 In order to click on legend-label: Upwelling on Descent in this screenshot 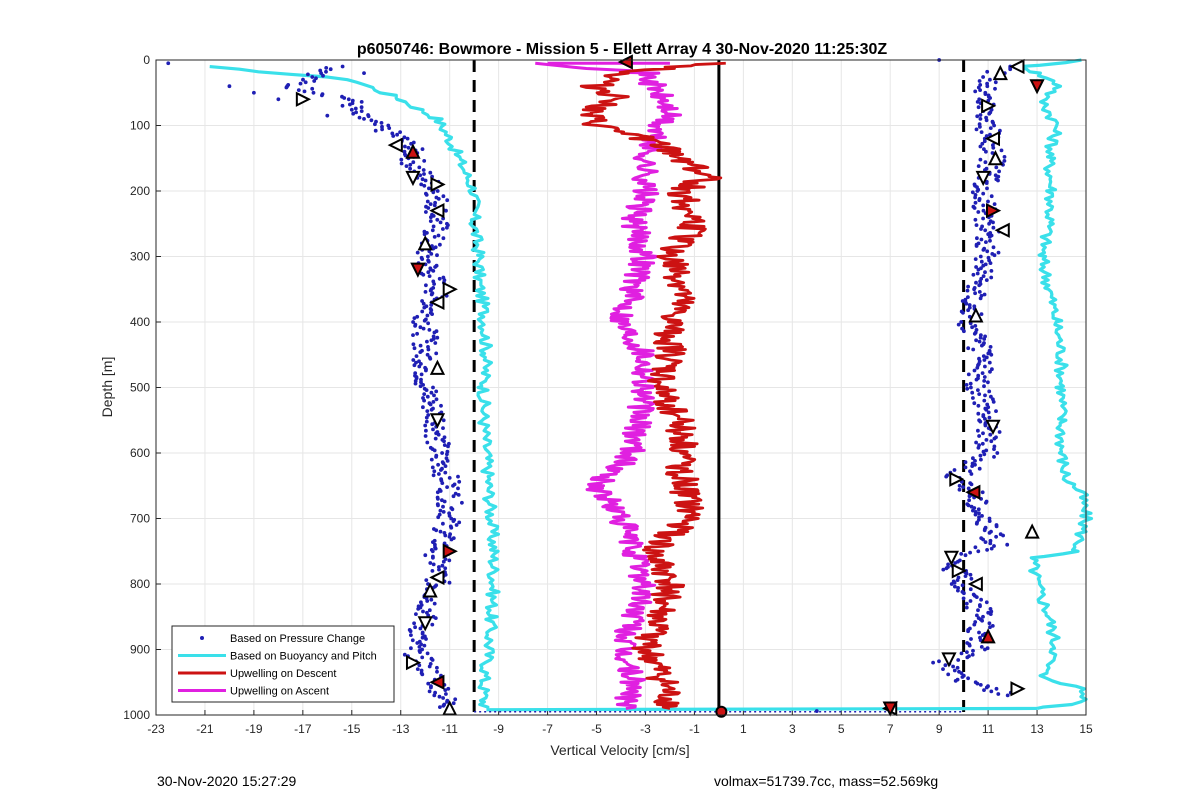, I will do `click(283, 674)`.